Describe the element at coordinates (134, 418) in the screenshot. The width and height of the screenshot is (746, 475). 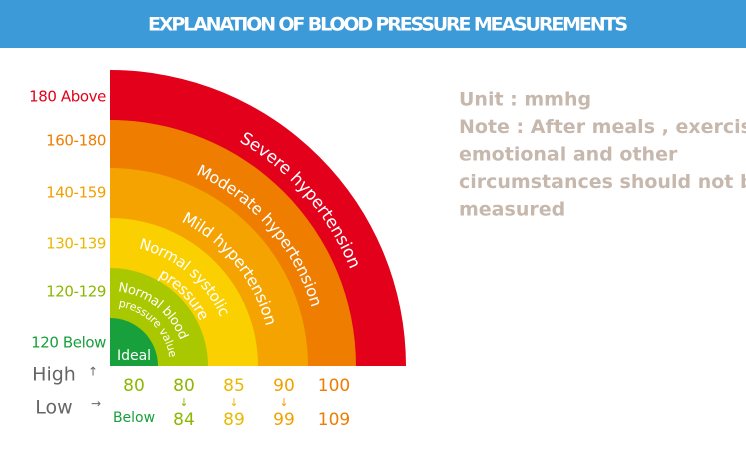
I see `table-value: Below` at that location.